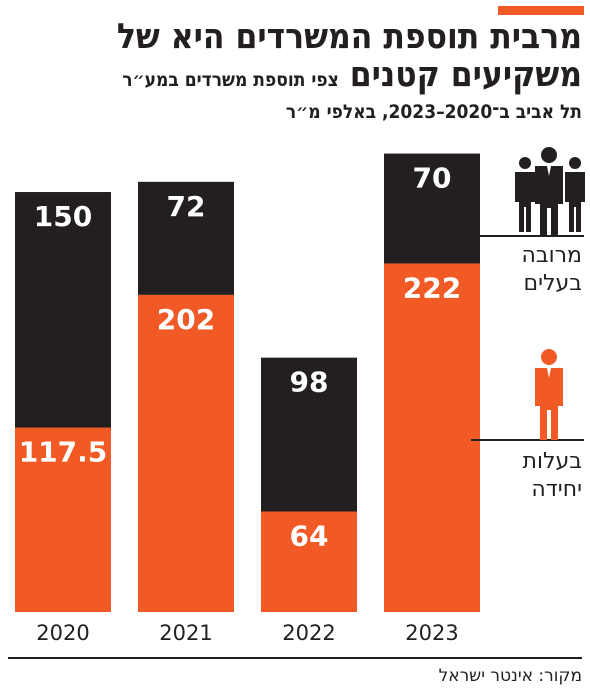 The height and width of the screenshot is (690, 590). Describe the element at coordinates (432, 287) in the screenshot. I see `data-label-single-2023: 222` at that location.